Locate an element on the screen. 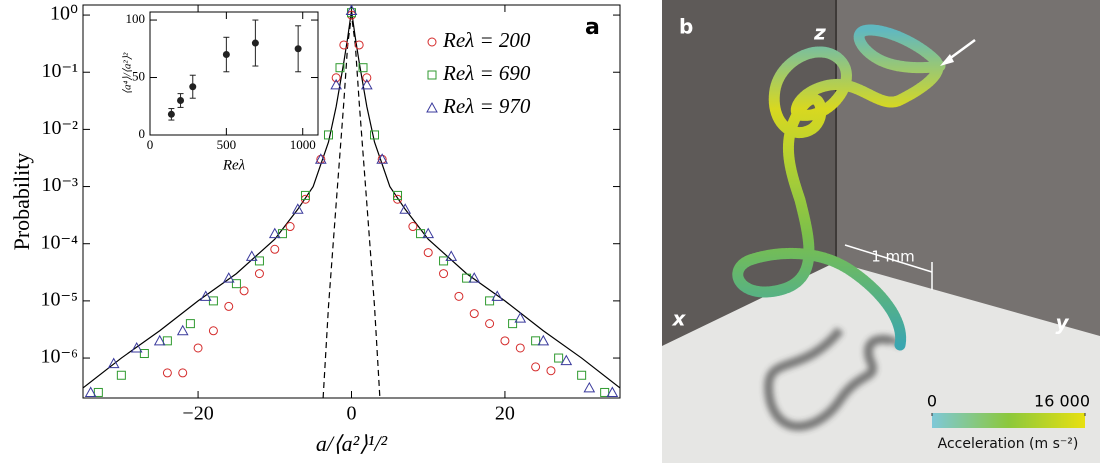 Image resolution: width=1100 pixels, height=463 pixels. inset-background is located at coordinates (234, 73).